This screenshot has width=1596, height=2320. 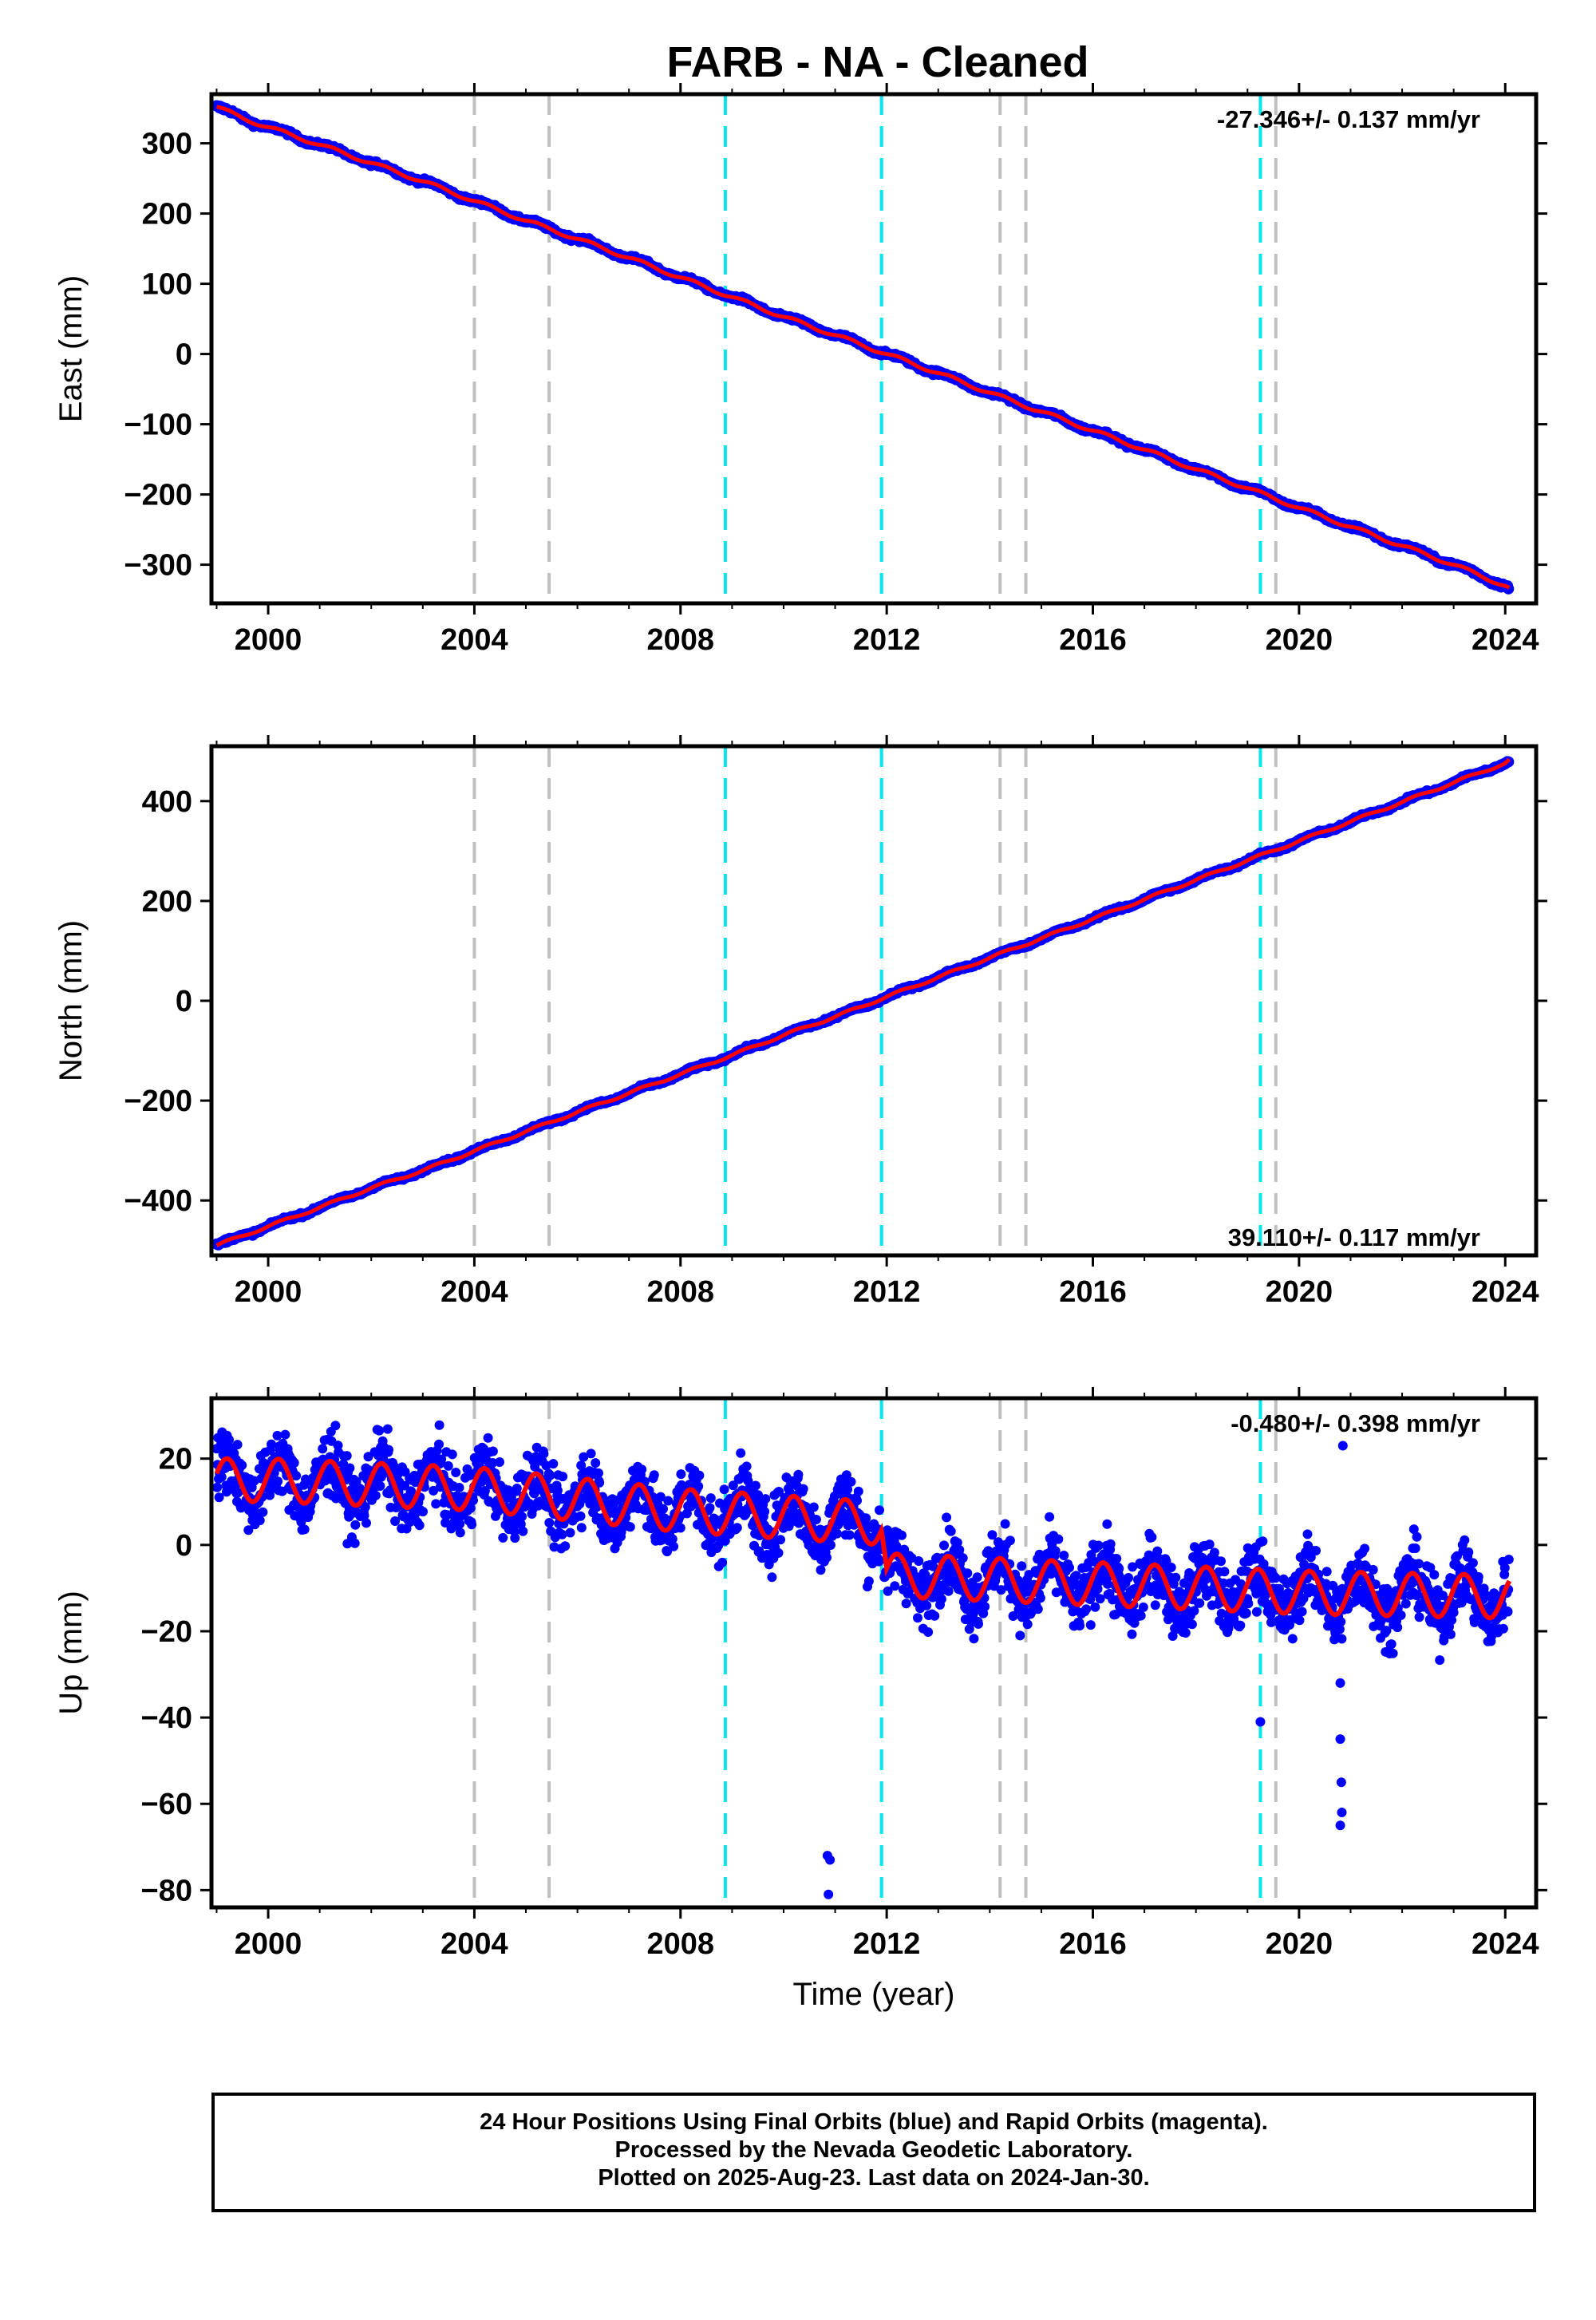 I want to click on y-tick-label: −300, so click(x=158, y=566).